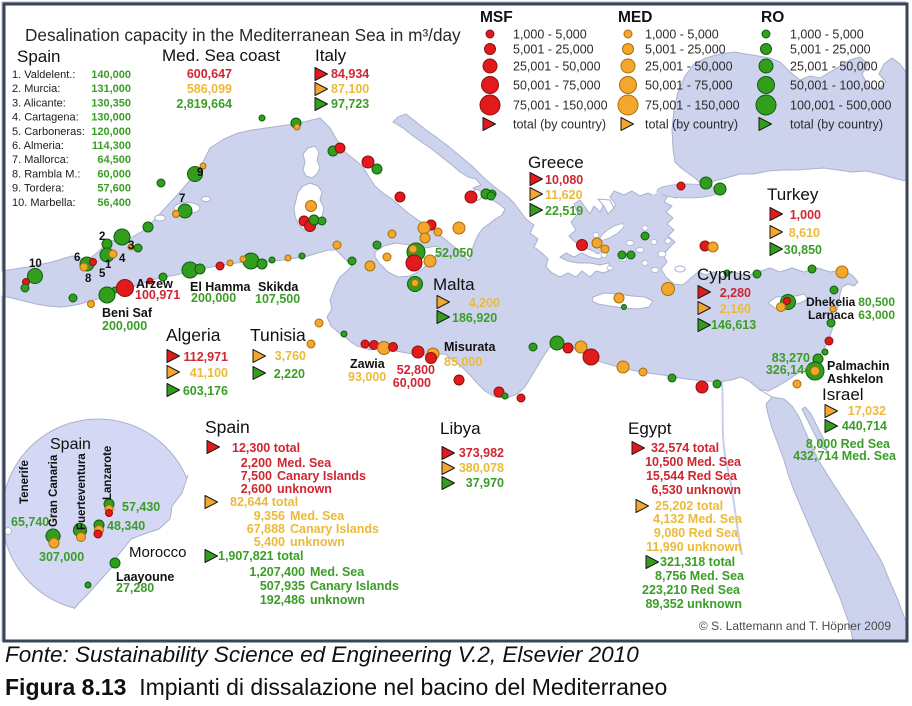  Describe the element at coordinates (111, 146) in the screenshot. I see `svg-text: 114,300` at that location.